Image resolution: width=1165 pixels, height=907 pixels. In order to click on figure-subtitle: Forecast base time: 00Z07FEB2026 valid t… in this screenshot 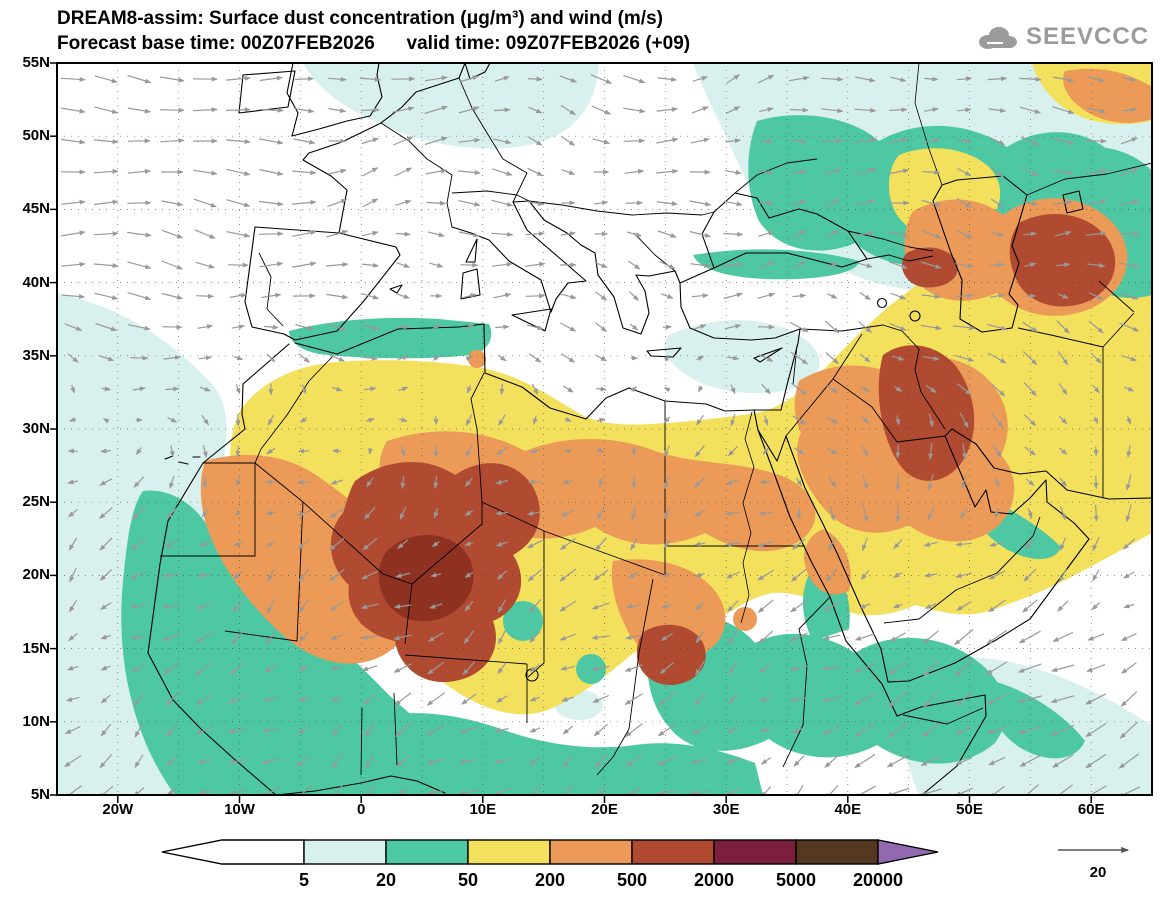, I will do `click(374, 43)`.